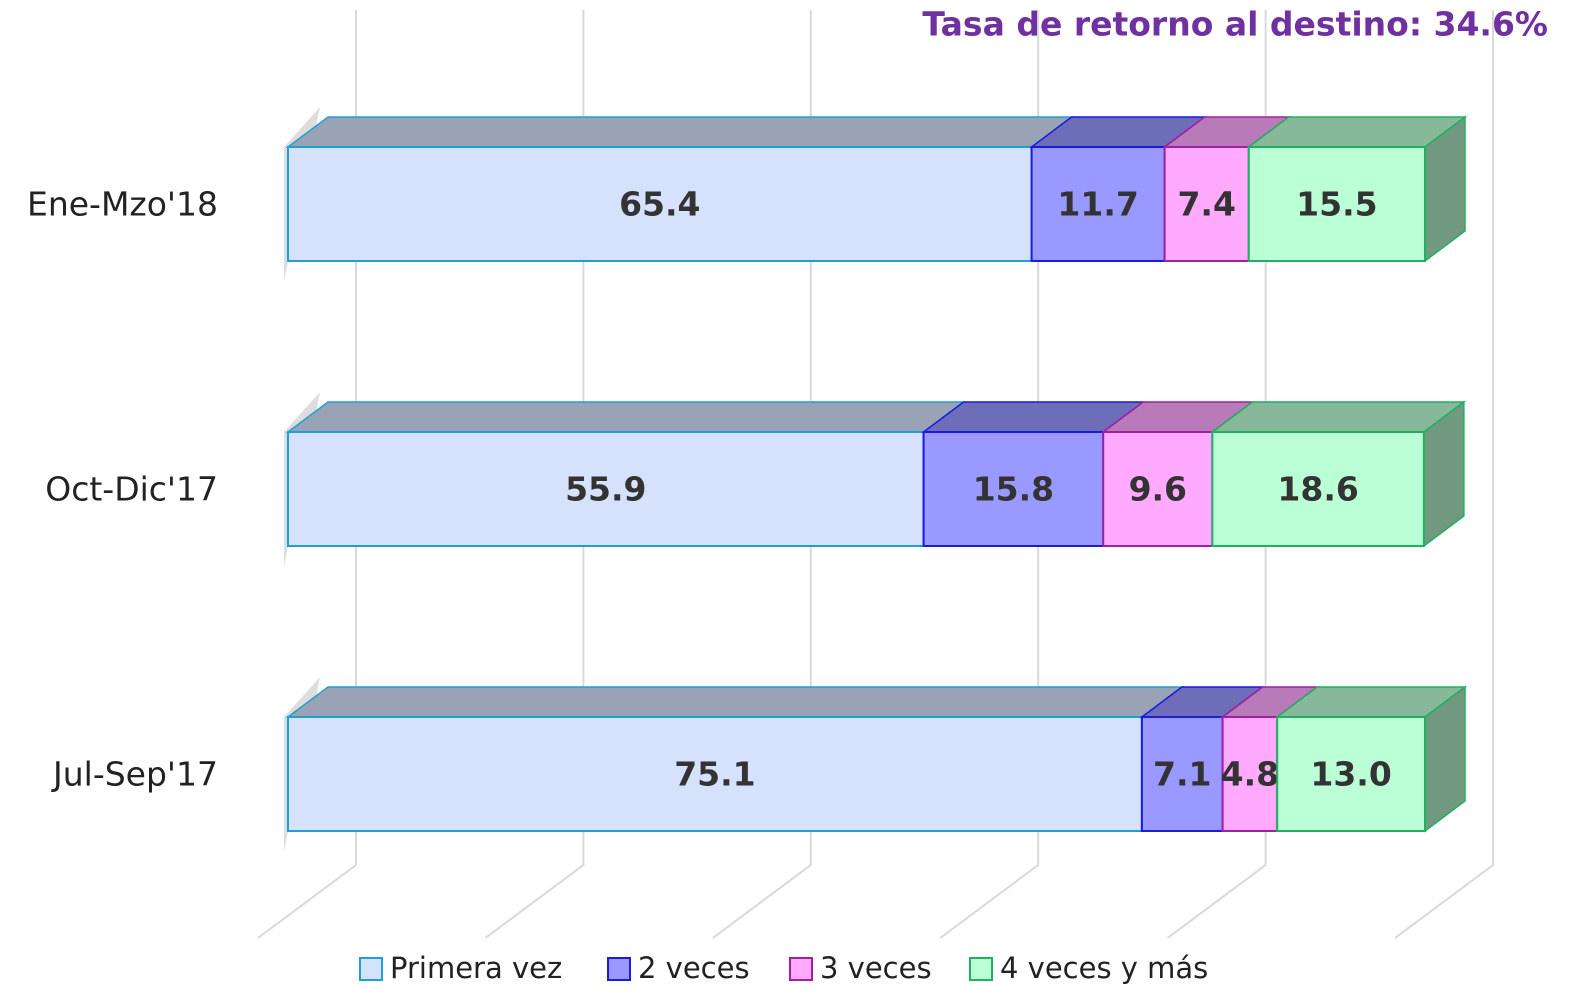 Image resolution: width=1583 pixels, height=998 pixels. Describe the element at coordinates (131, 489) in the screenshot. I see `category-label: Oct-Dic'17` at that location.